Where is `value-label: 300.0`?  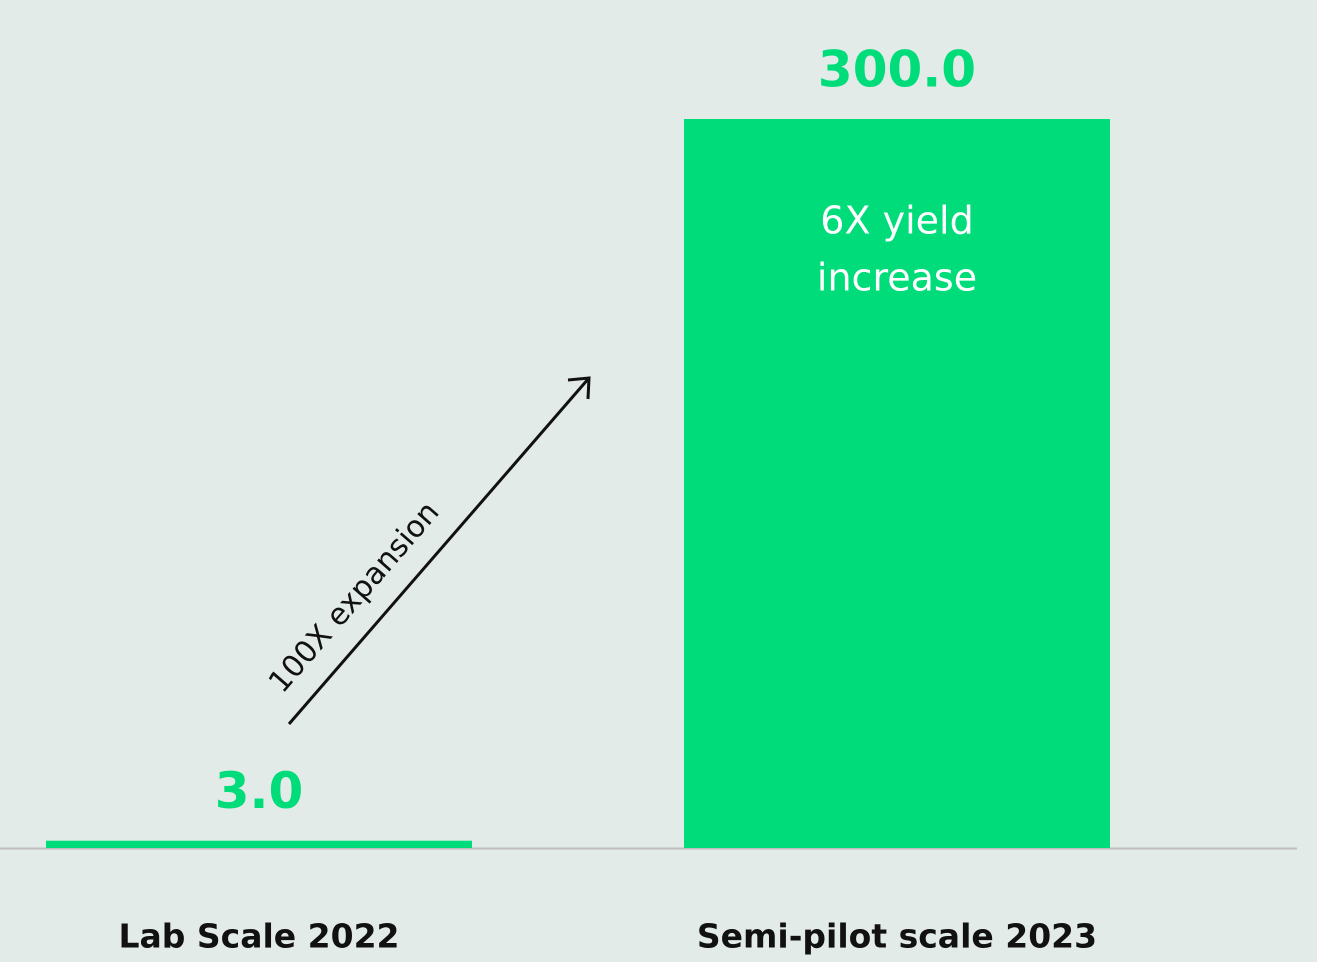
value-label: 300.0 is located at coordinates (897, 70).